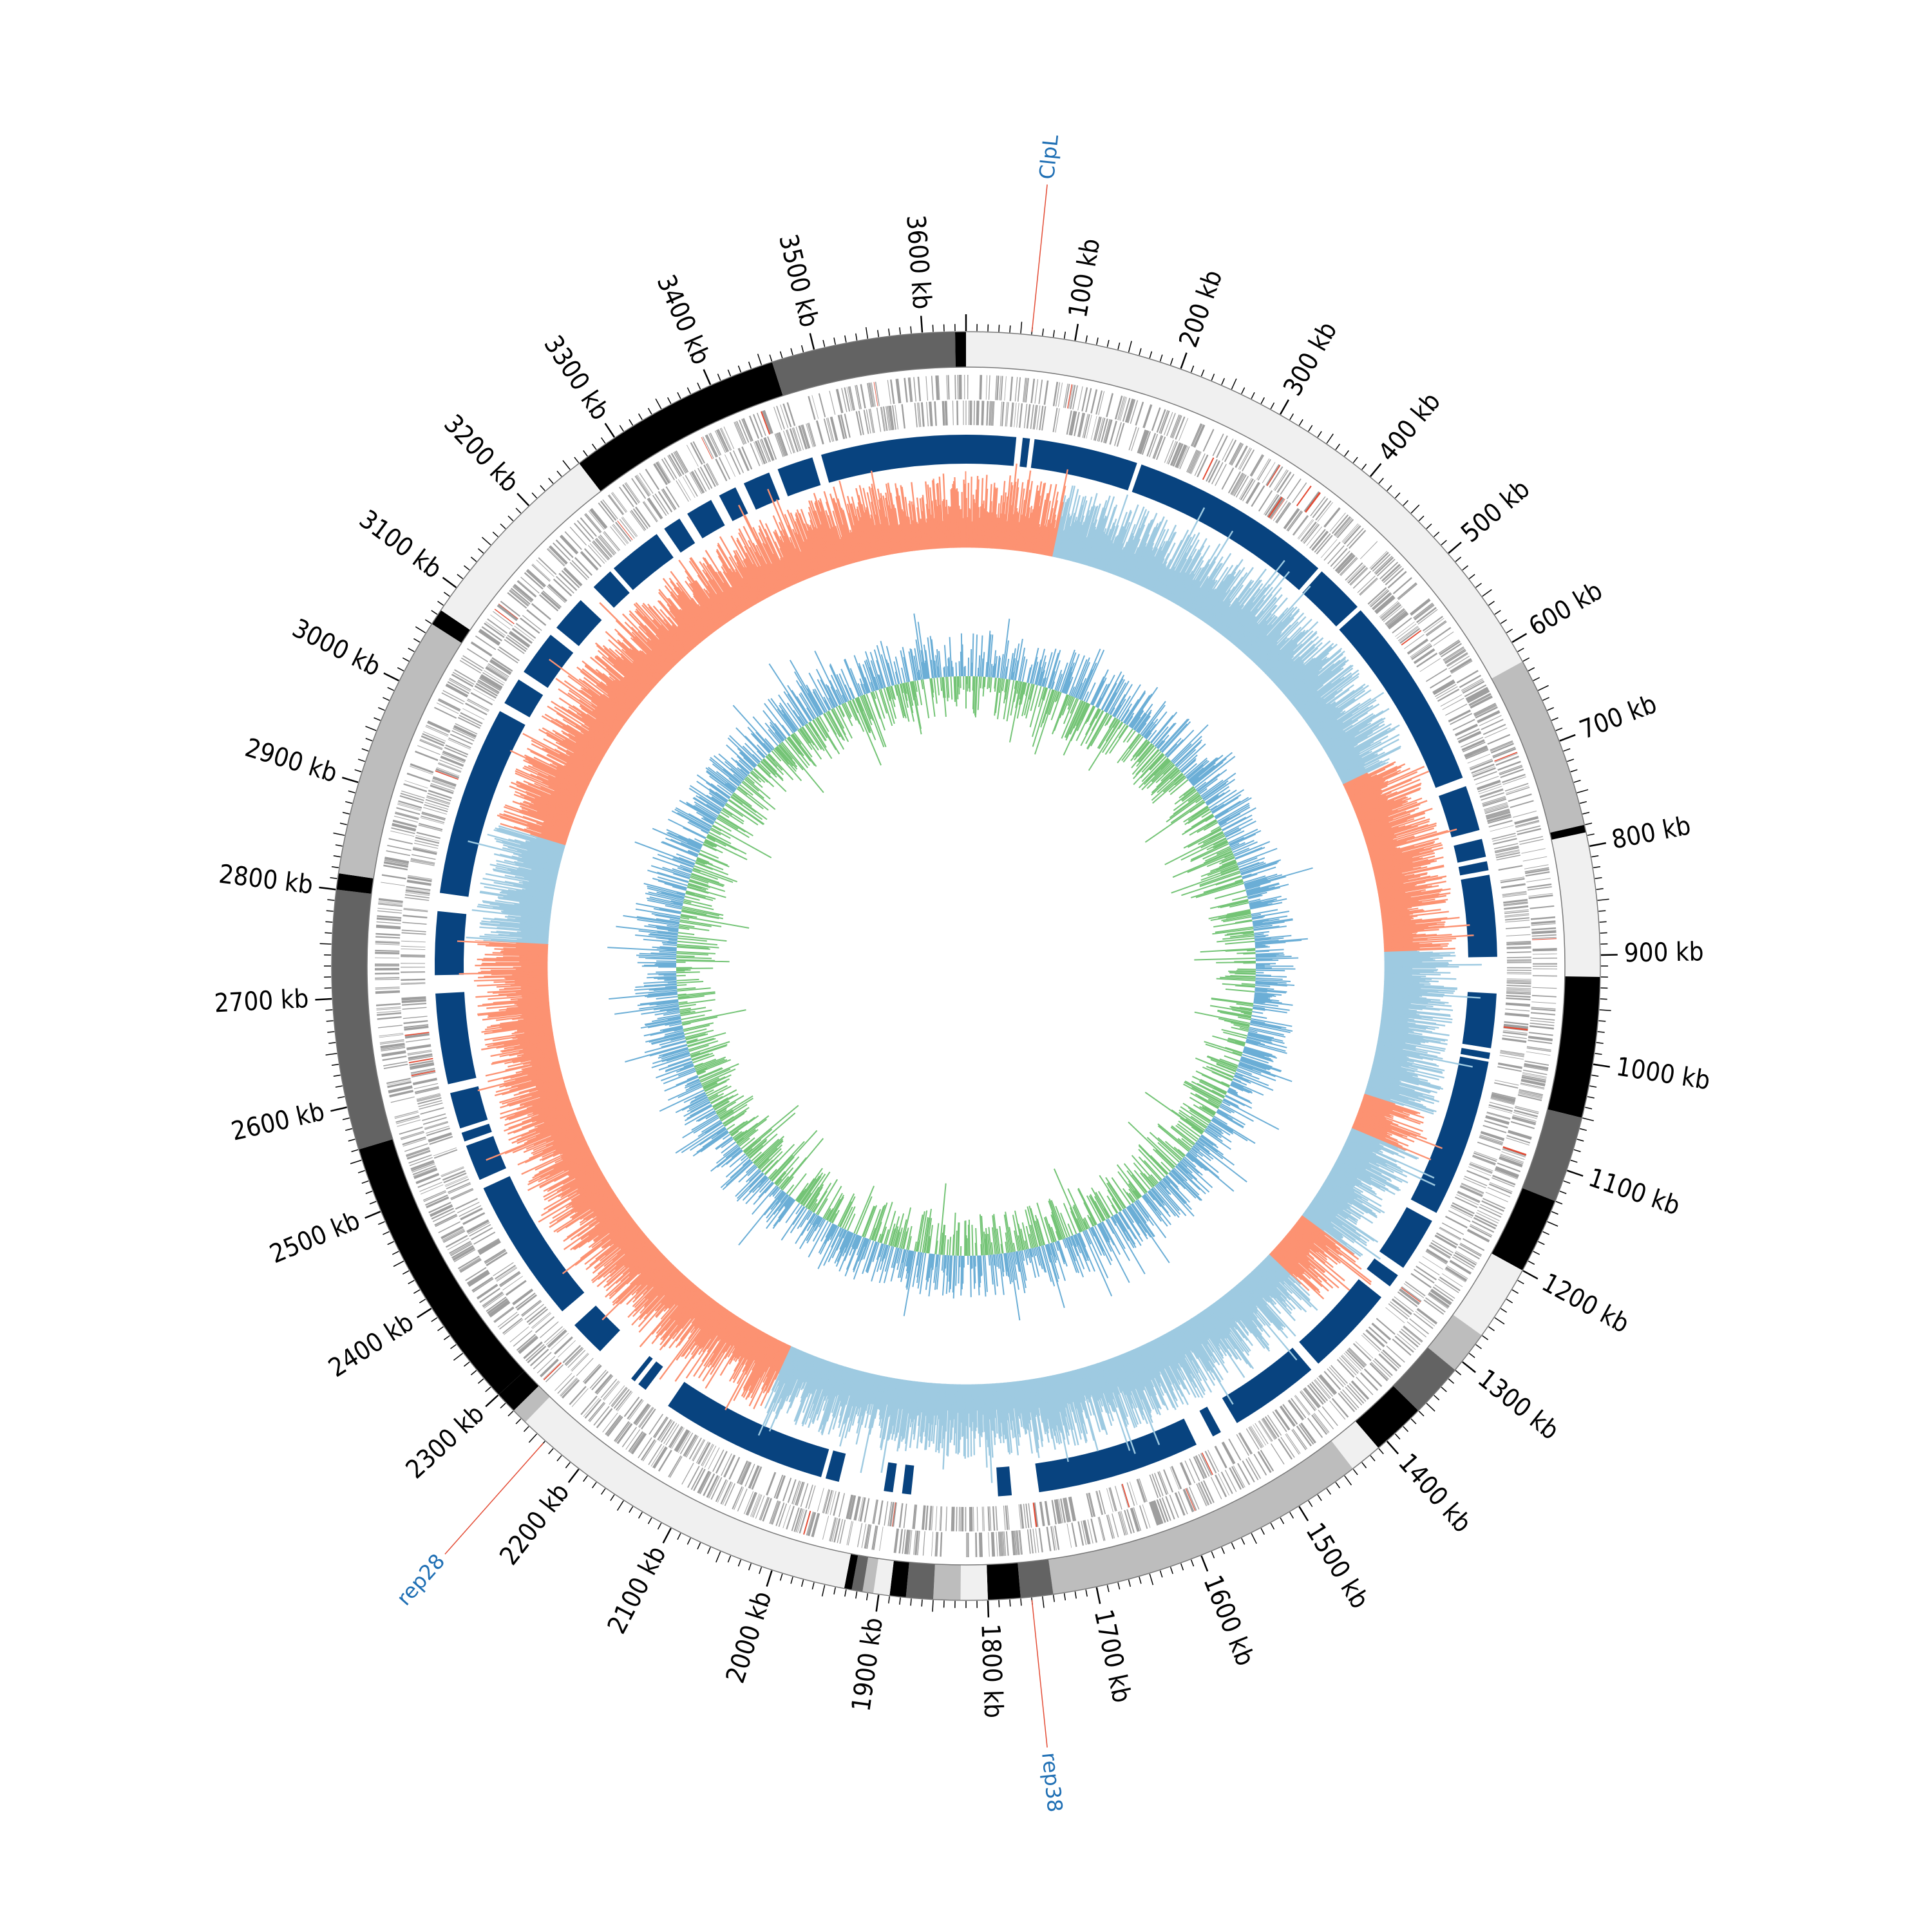 This screenshot has width=1932, height=1932. Describe the element at coordinates (278, 1122) in the screenshot. I see `tick-label: 2600 kb` at that location.